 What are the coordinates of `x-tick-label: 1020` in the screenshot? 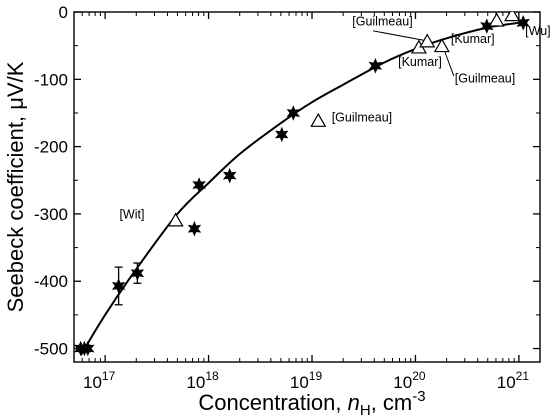 It's located at (409, 380).